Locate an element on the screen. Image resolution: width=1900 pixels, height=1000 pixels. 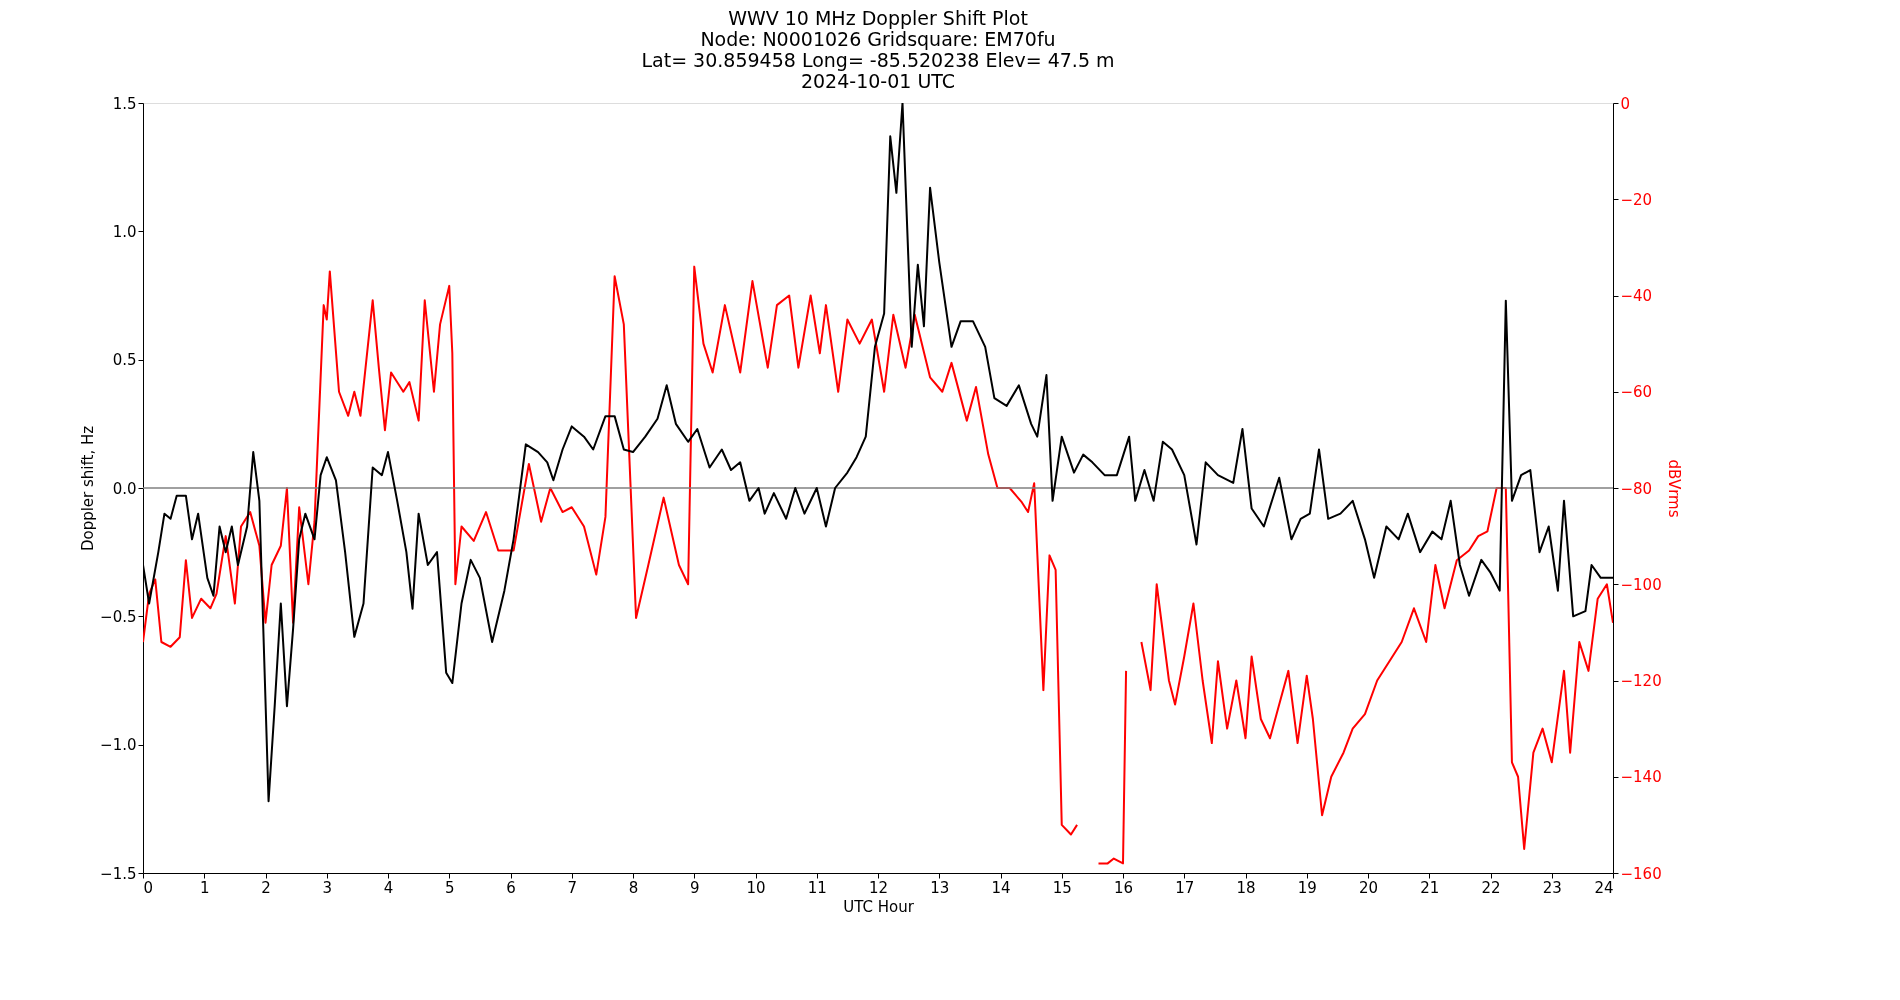
y2-axis-title: dBVrms is located at coordinates (1673, 488).